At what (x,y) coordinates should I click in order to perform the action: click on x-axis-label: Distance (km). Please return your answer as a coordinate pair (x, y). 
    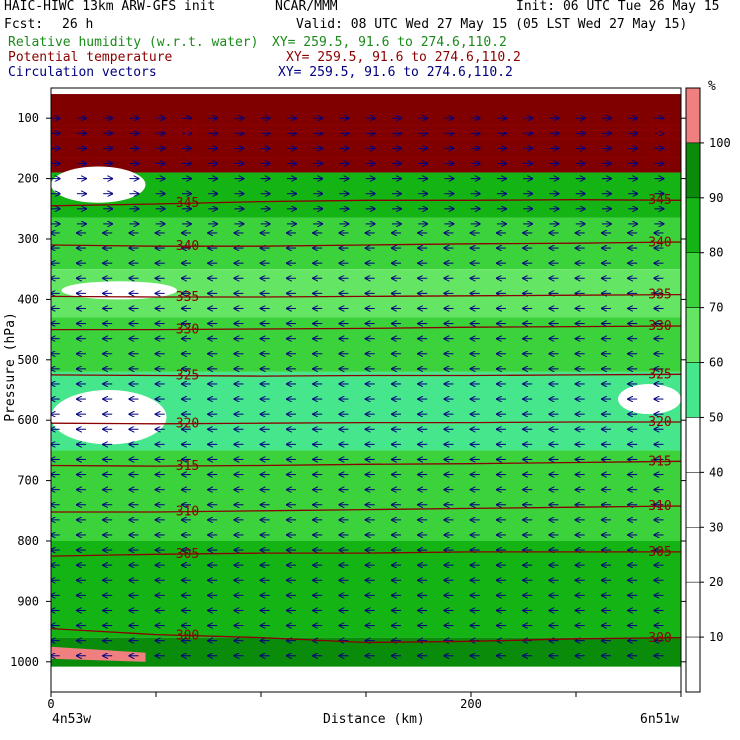
    Looking at the image, I should click on (374, 719).